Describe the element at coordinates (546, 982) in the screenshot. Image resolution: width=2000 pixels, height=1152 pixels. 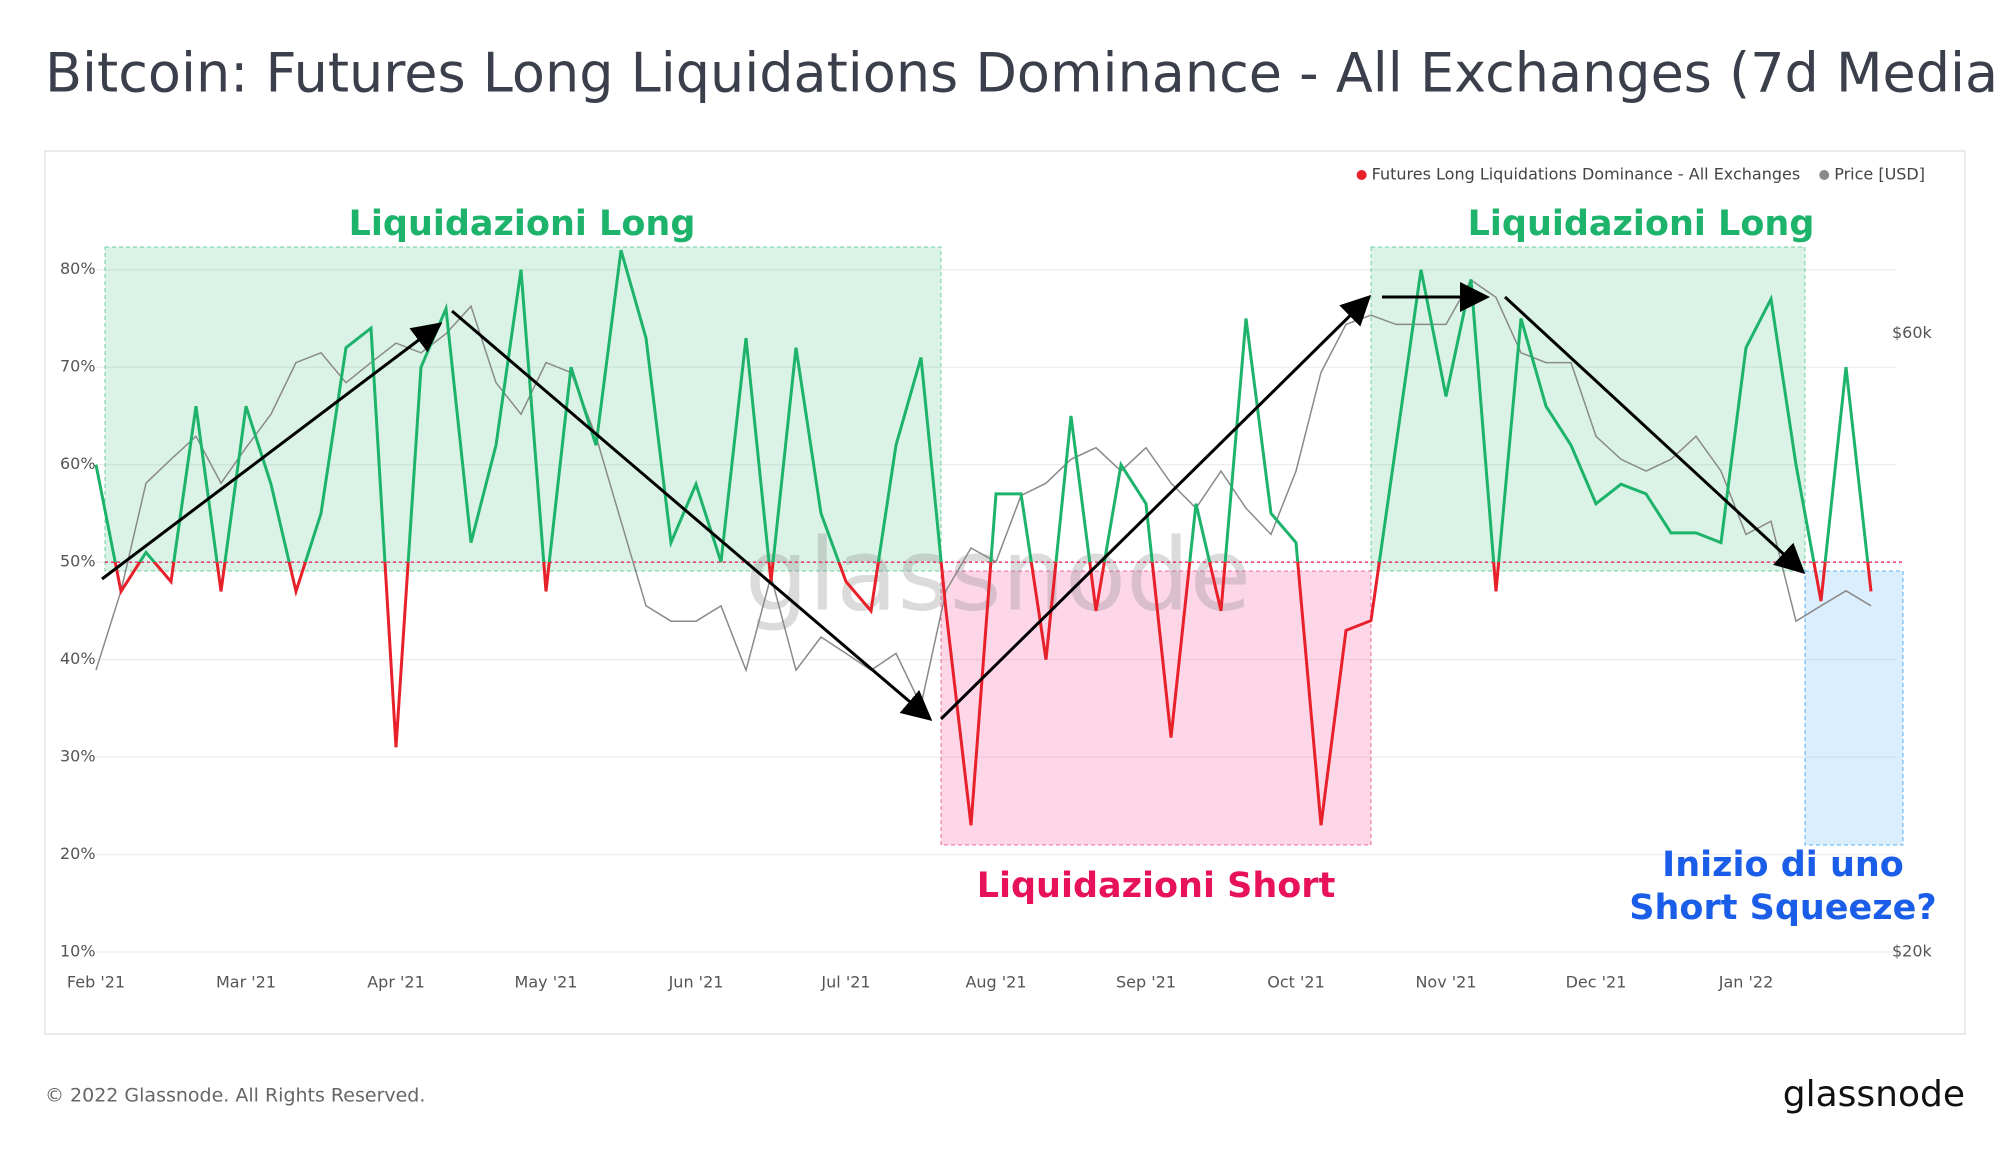
I see `x-tick-label: May '21` at that location.